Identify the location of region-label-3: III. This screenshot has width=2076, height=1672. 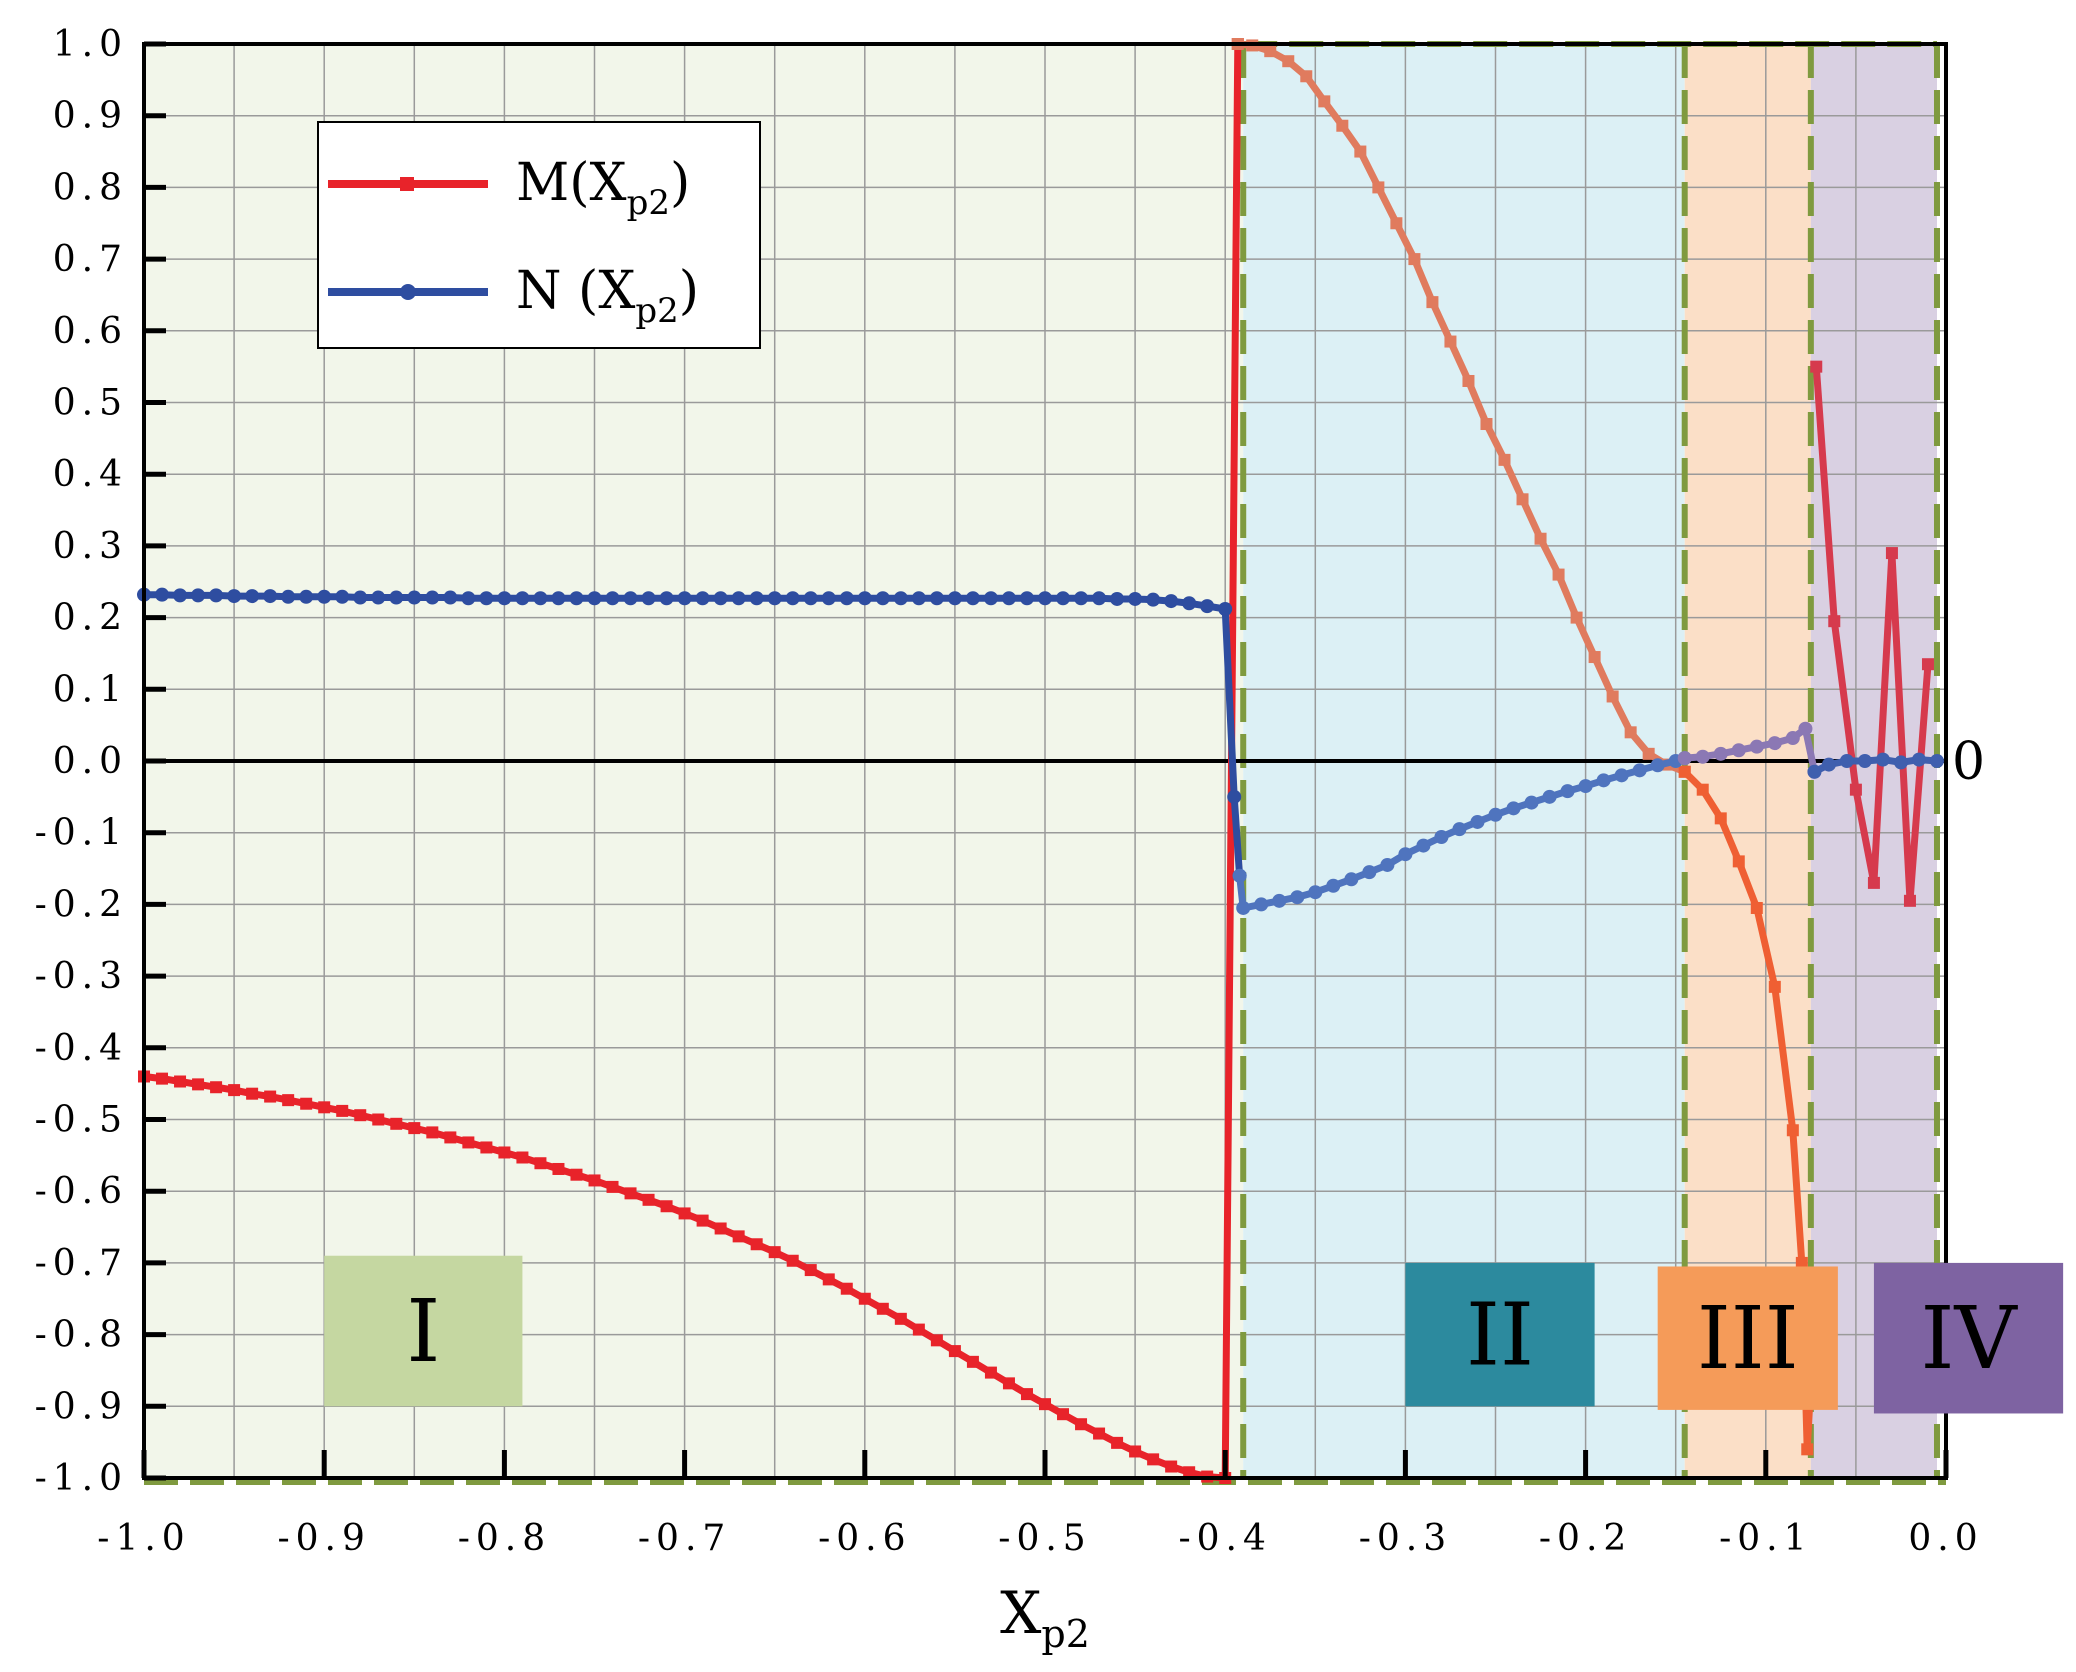
(1748, 1339).